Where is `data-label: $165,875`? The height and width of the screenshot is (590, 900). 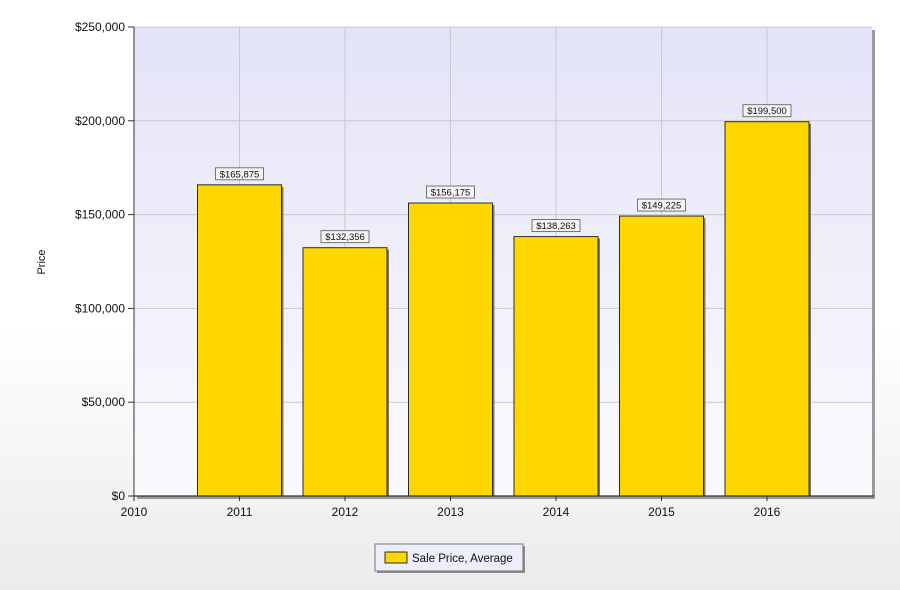 data-label: $165,875 is located at coordinates (240, 174).